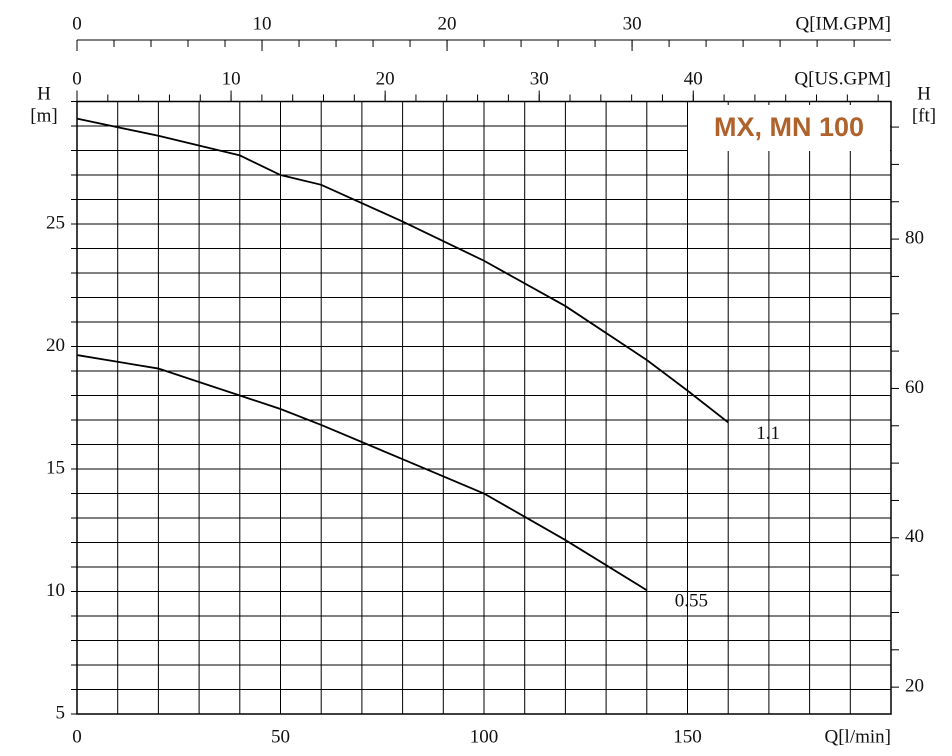  I want to click on top-axis-label: Q[IM.GPM], so click(843, 23).